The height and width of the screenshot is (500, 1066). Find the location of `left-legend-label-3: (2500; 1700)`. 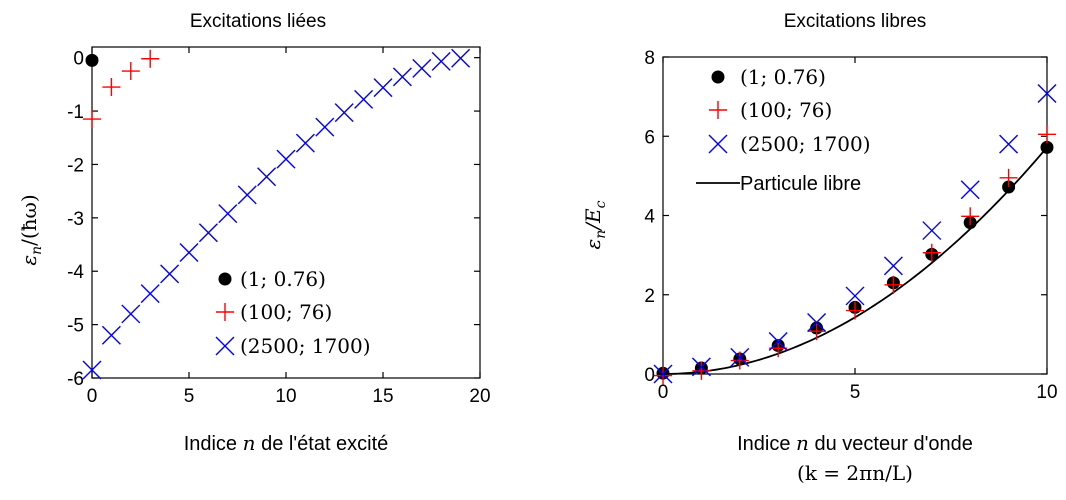

left-legend-label-3: (2500; 1700) is located at coordinates (305, 346).